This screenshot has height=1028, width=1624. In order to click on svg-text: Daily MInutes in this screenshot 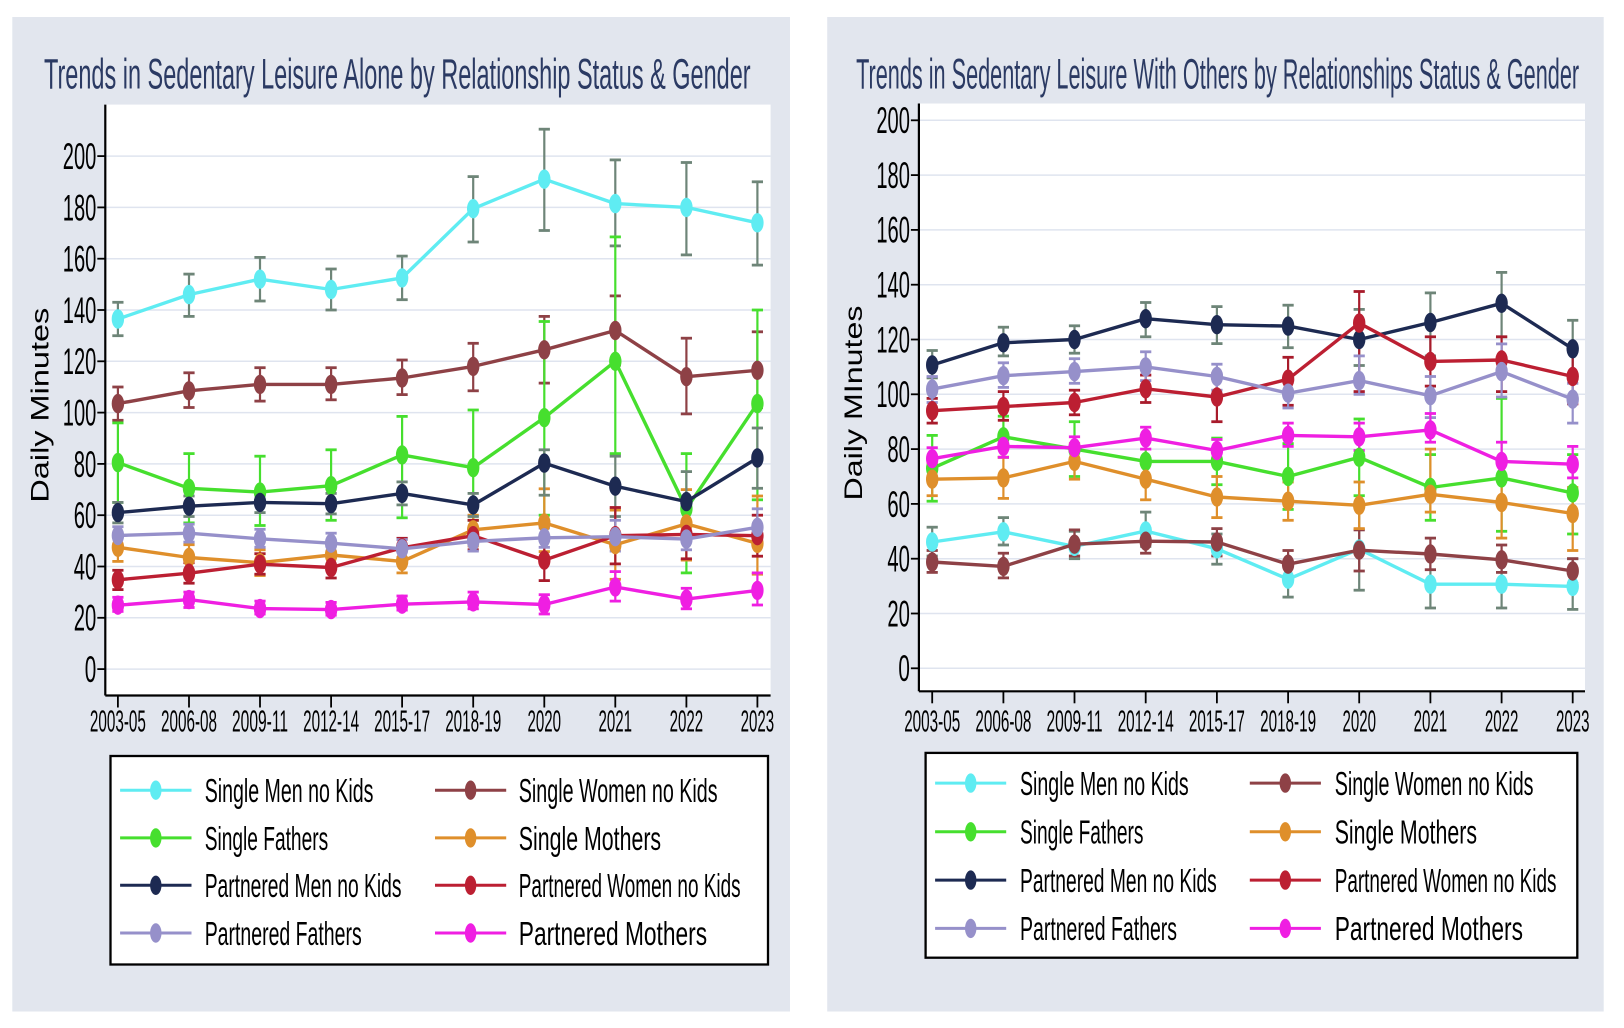, I will do `click(854, 403)`.